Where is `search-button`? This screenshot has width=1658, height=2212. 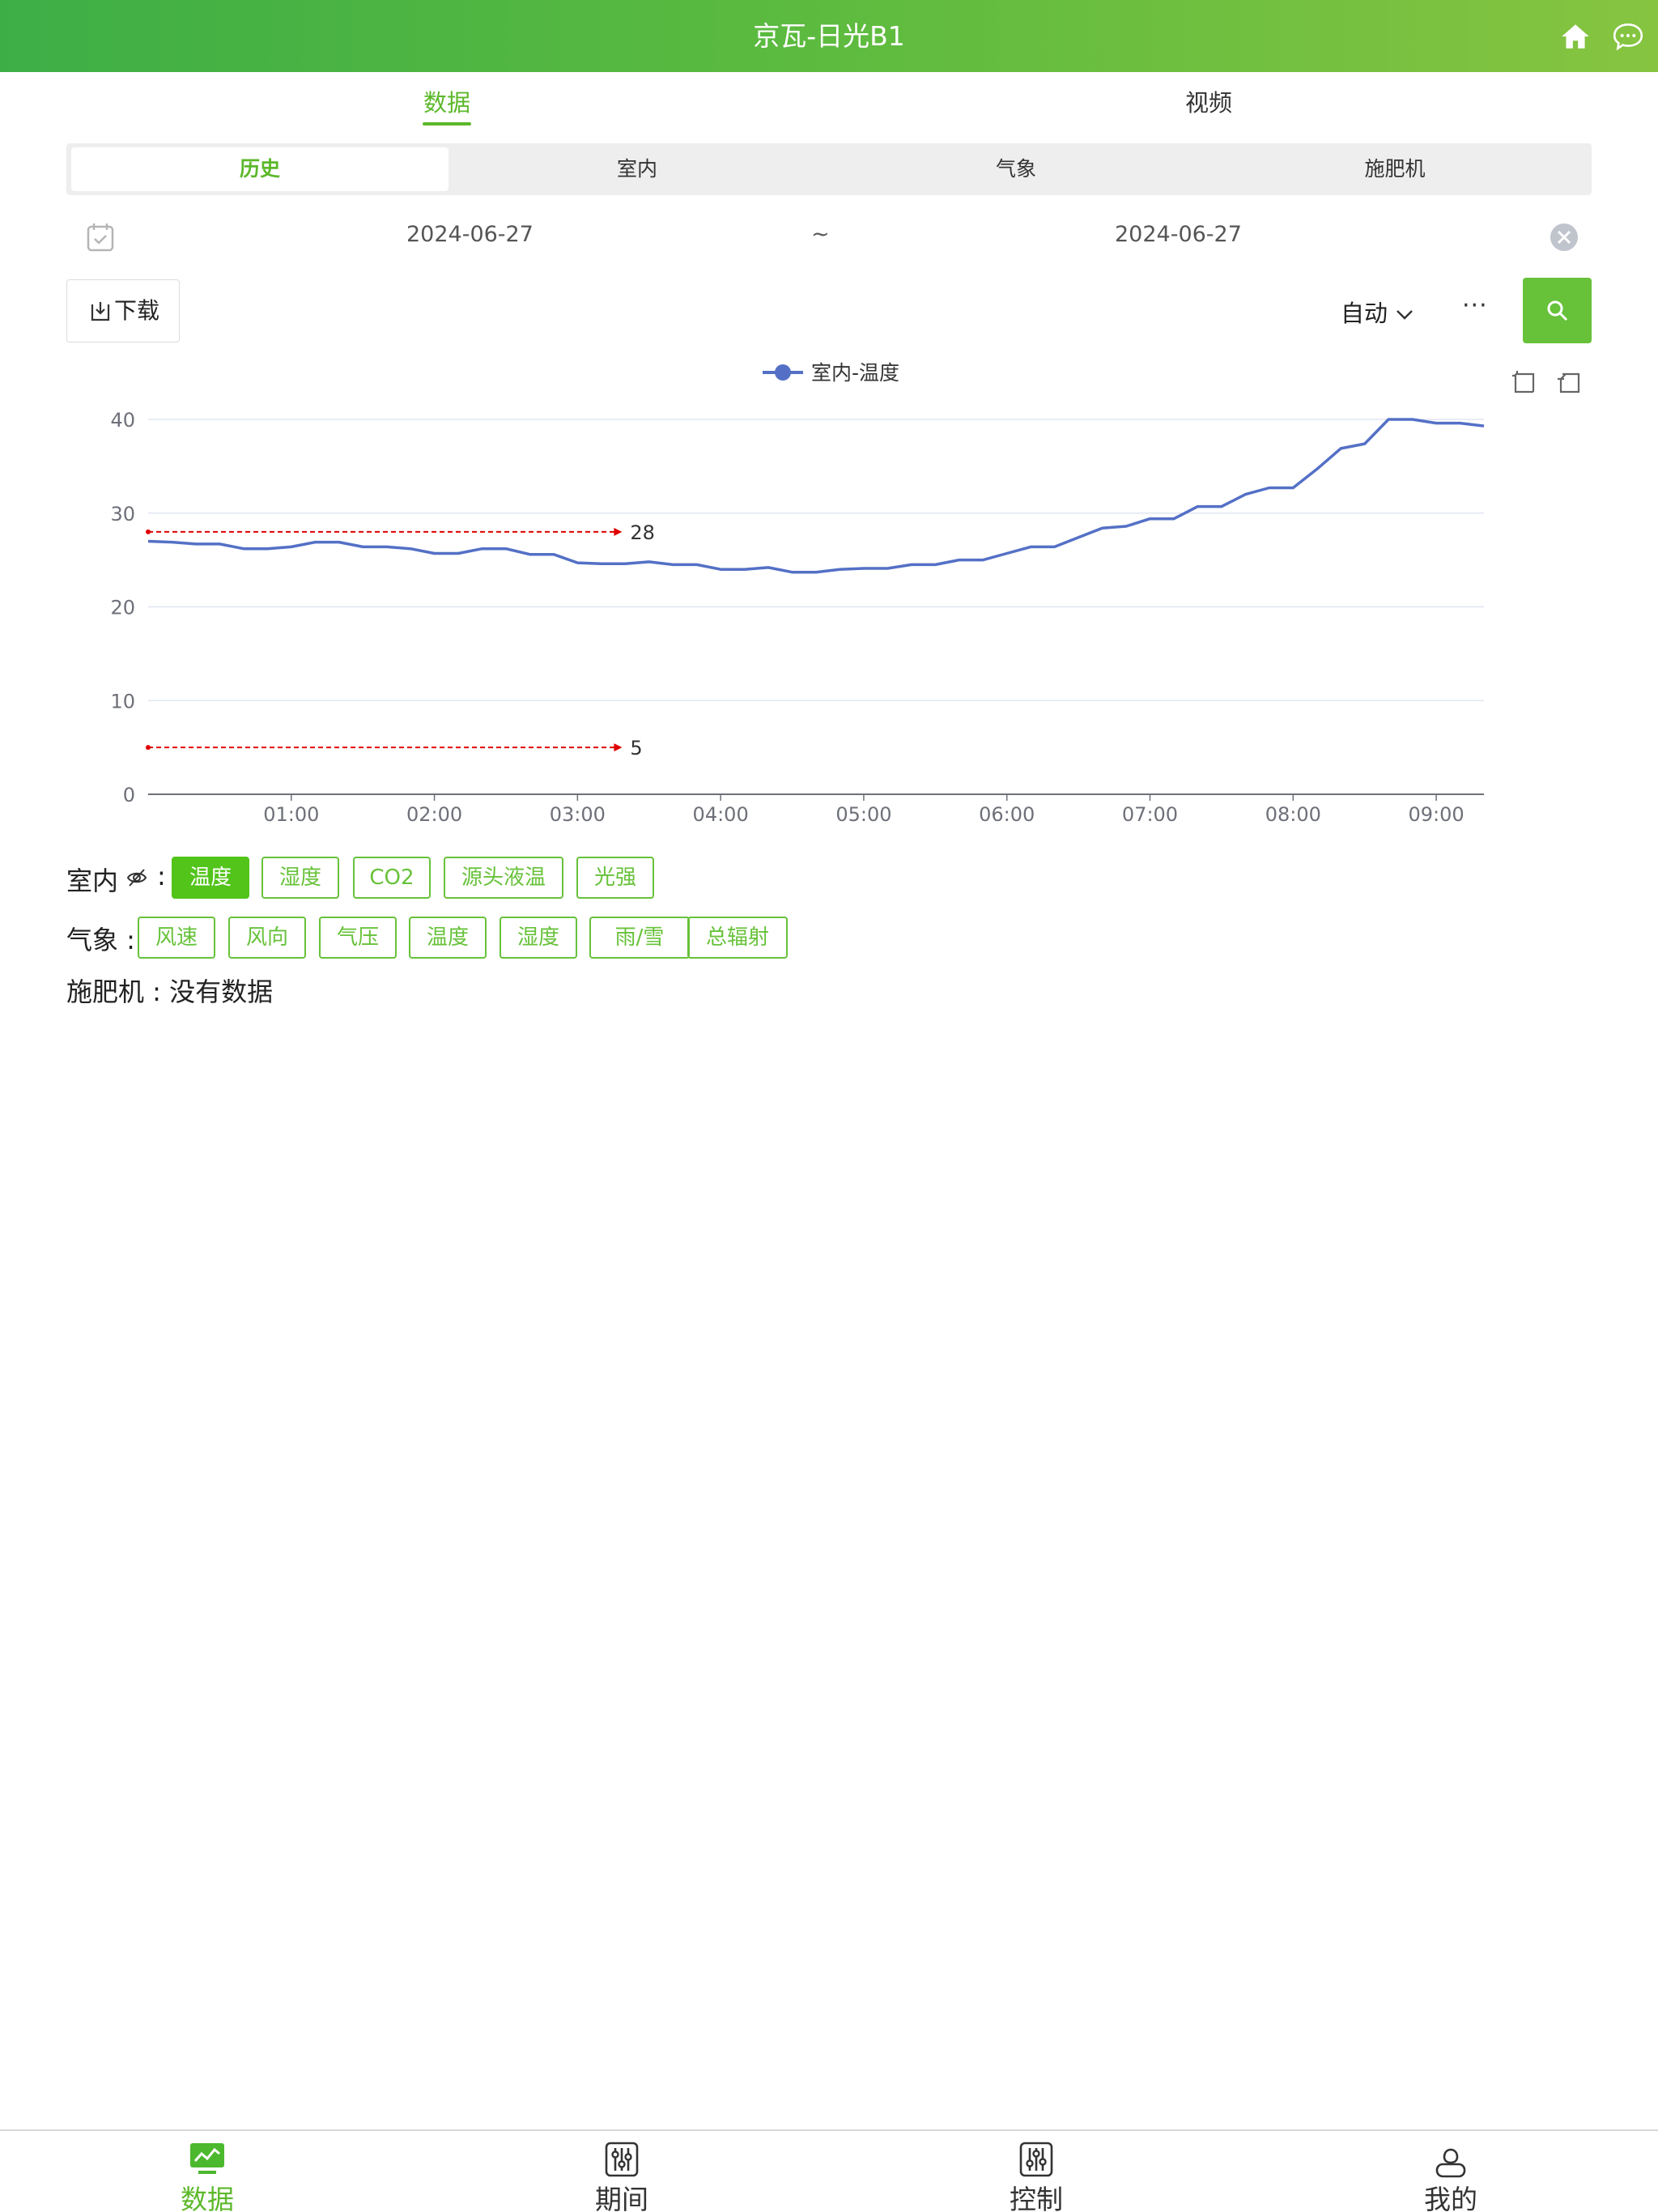
search-button is located at coordinates (1557, 311).